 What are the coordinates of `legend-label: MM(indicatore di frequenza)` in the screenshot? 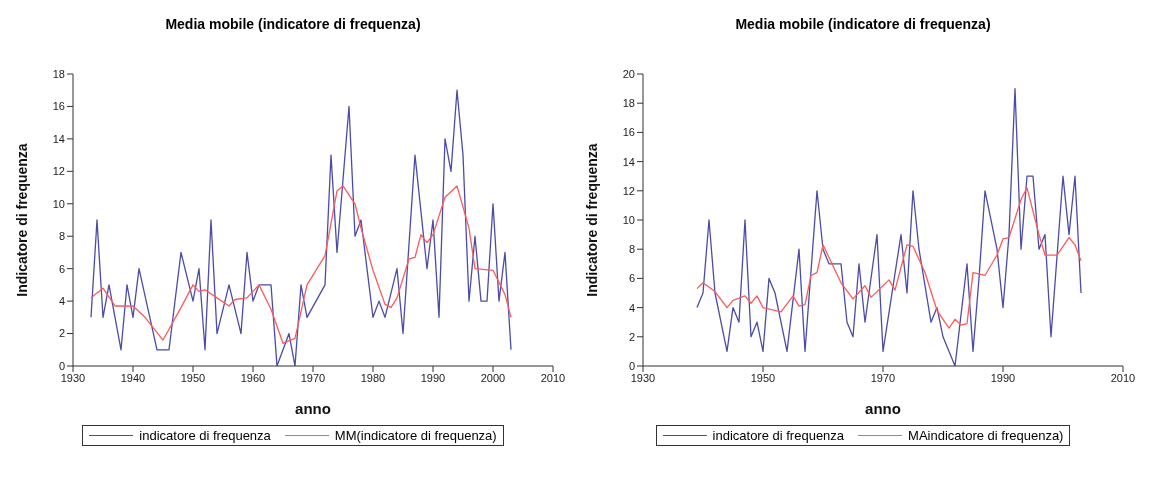 It's located at (415, 435).